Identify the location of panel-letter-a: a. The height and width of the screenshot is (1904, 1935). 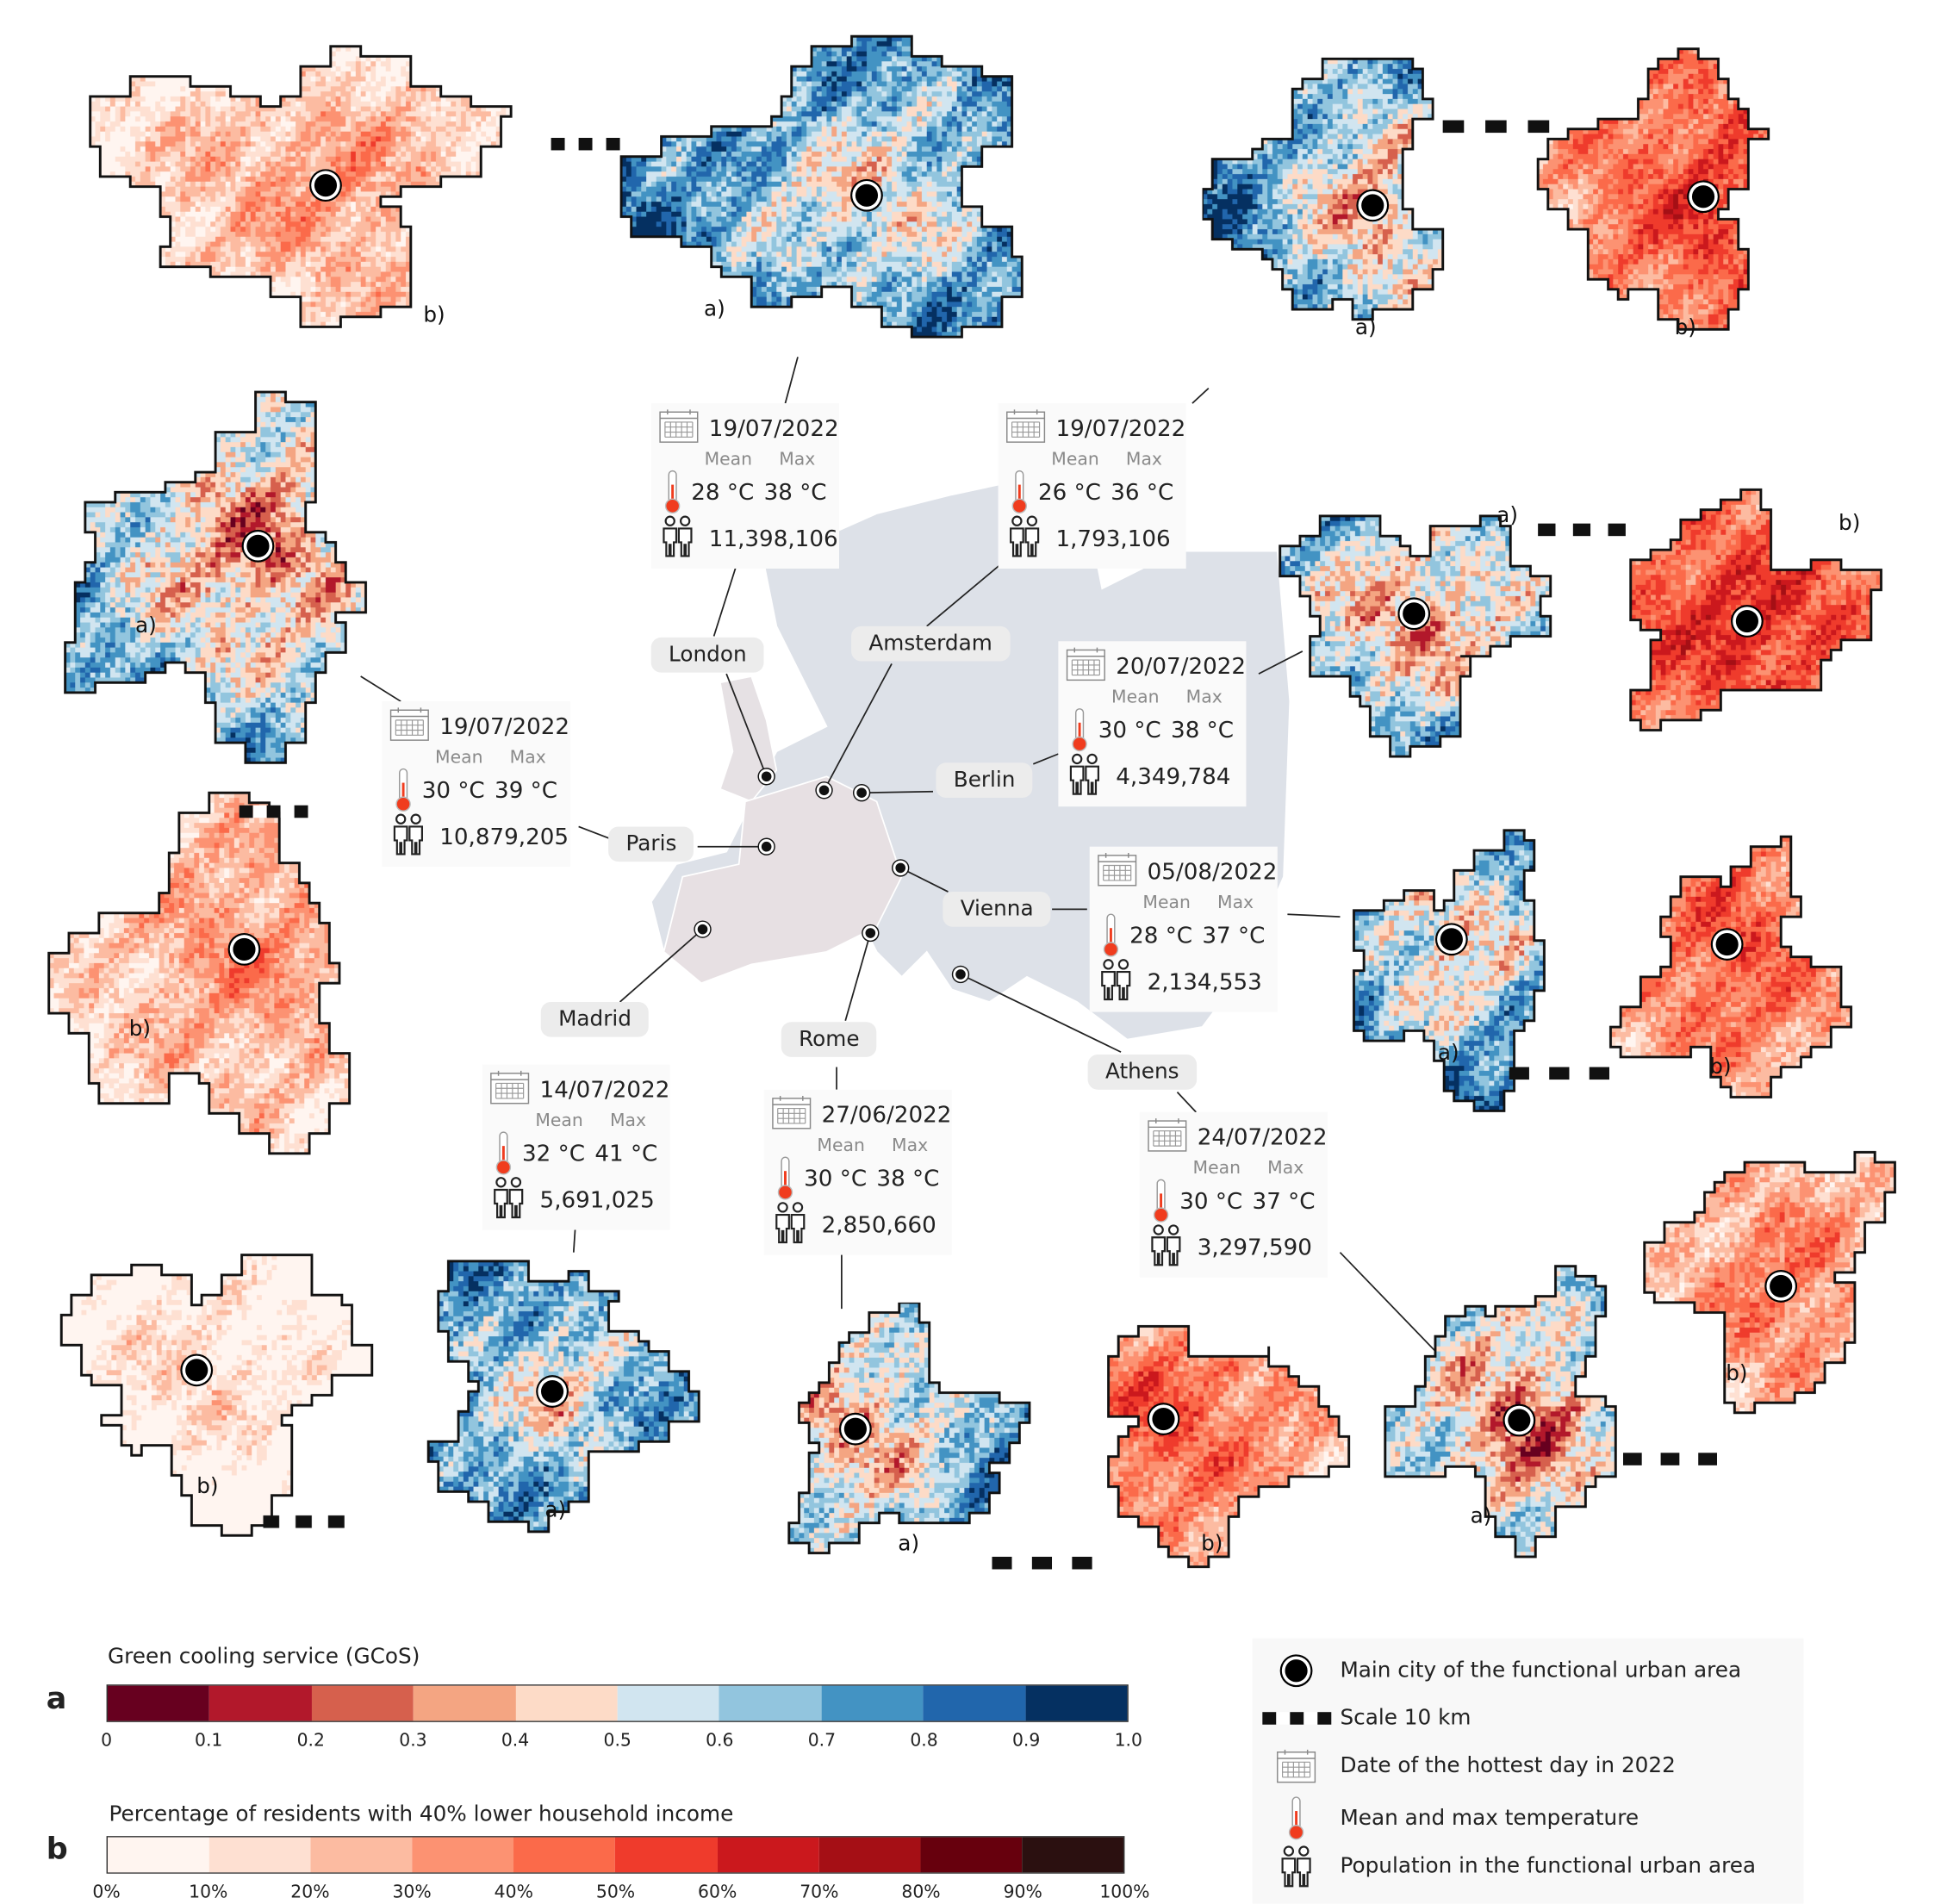
(57, 1698).